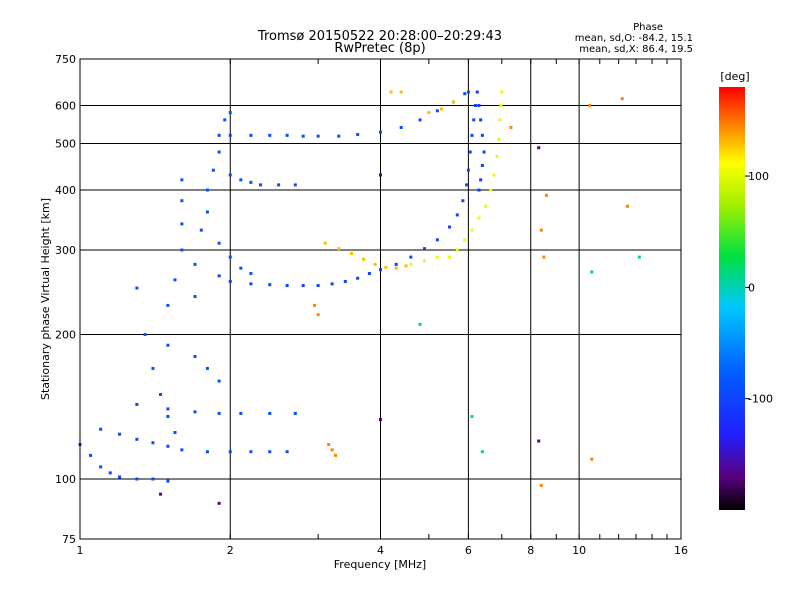 This screenshot has width=800, height=600. Describe the element at coordinates (579, 550) in the screenshot. I see `x-tick-label: 10` at that location.